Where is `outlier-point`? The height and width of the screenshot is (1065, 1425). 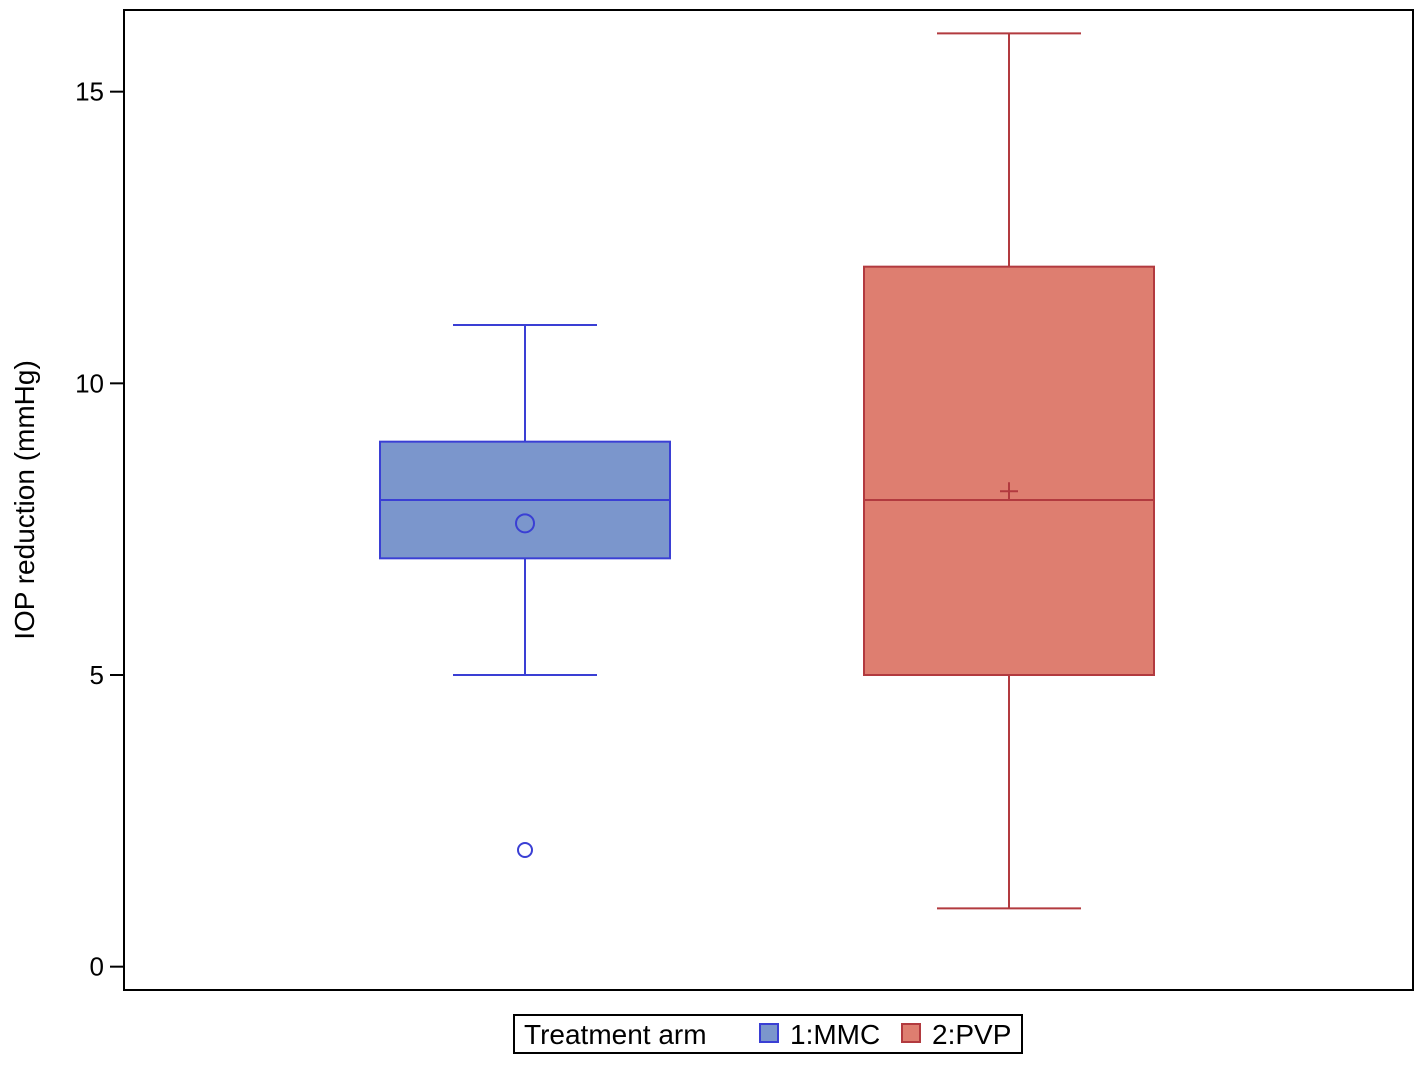 outlier-point is located at coordinates (525, 850).